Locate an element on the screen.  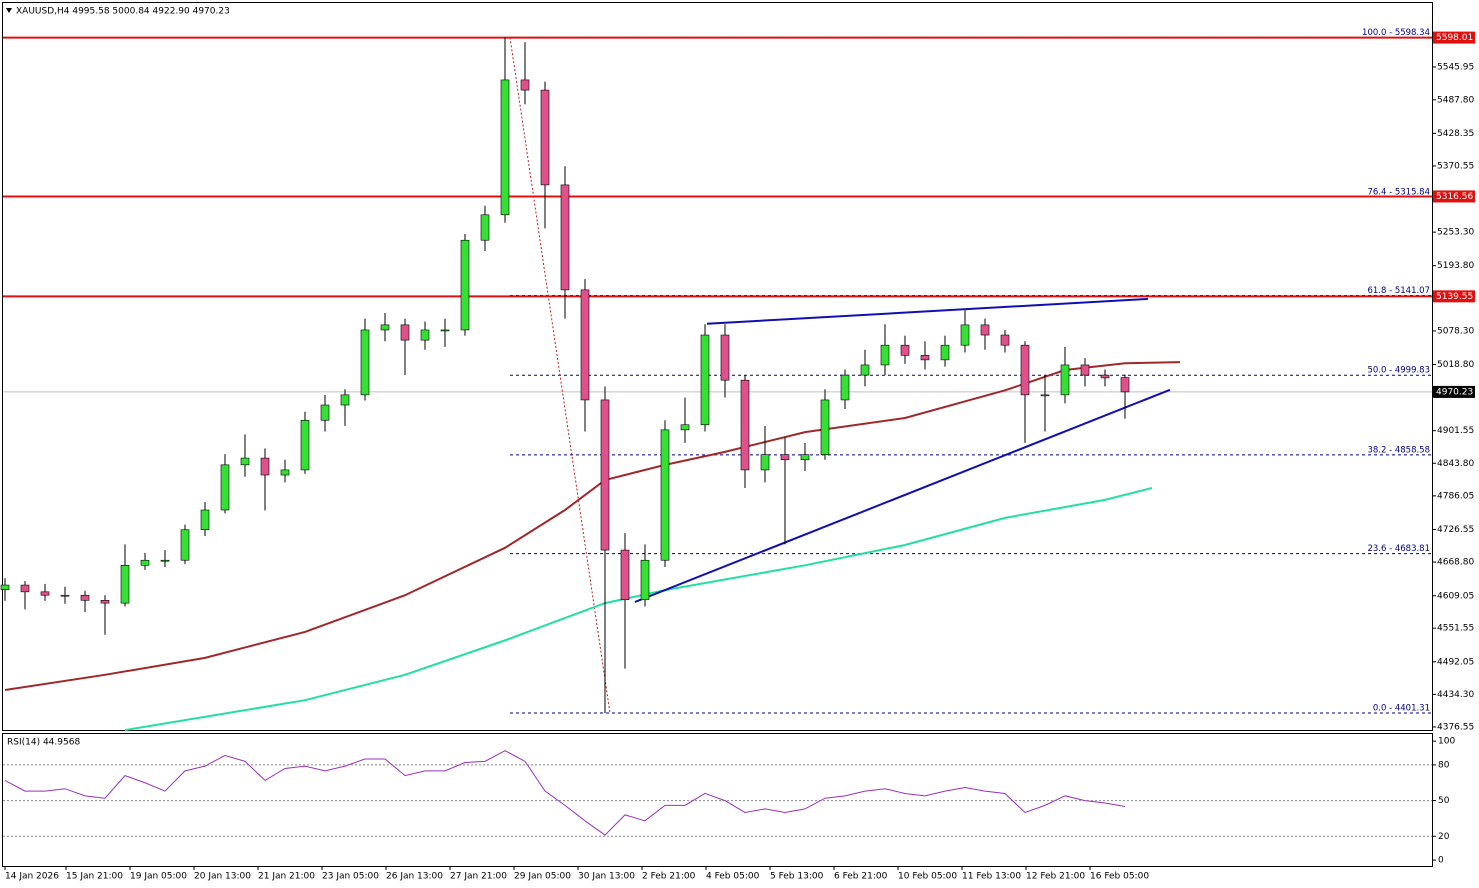
fib-line is located at coordinates (560, 375).